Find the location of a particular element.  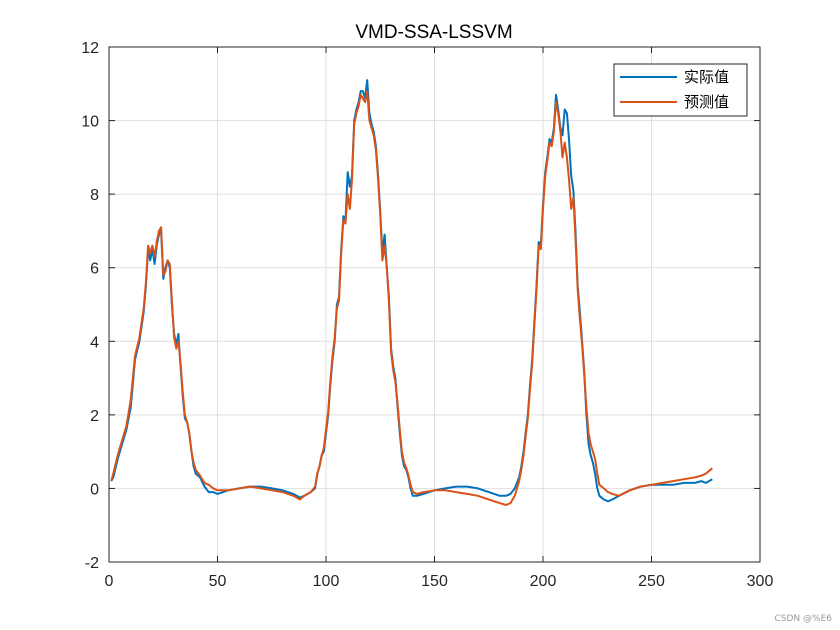

legend-label-predicted: 预测值 is located at coordinates (706, 102).